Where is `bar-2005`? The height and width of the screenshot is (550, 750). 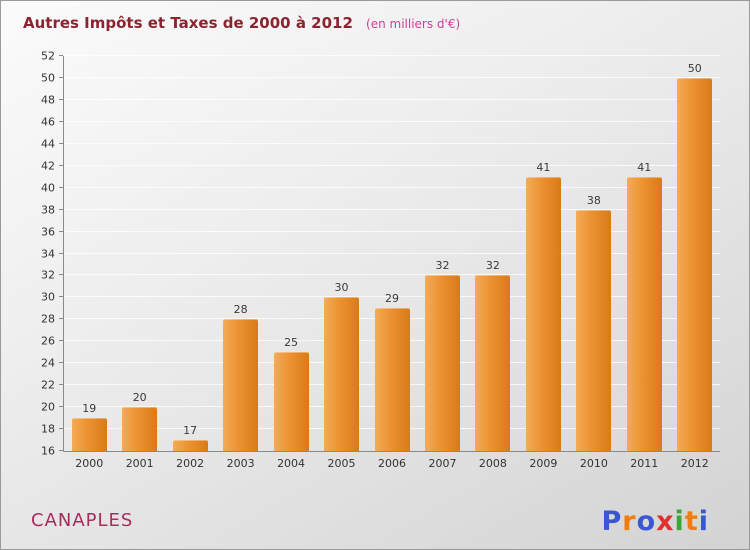
bar-2005 is located at coordinates (341, 374).